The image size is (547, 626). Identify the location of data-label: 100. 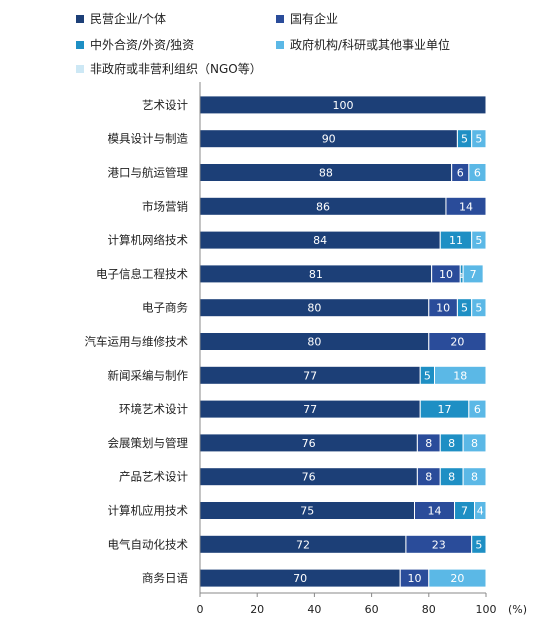
(343, 105).